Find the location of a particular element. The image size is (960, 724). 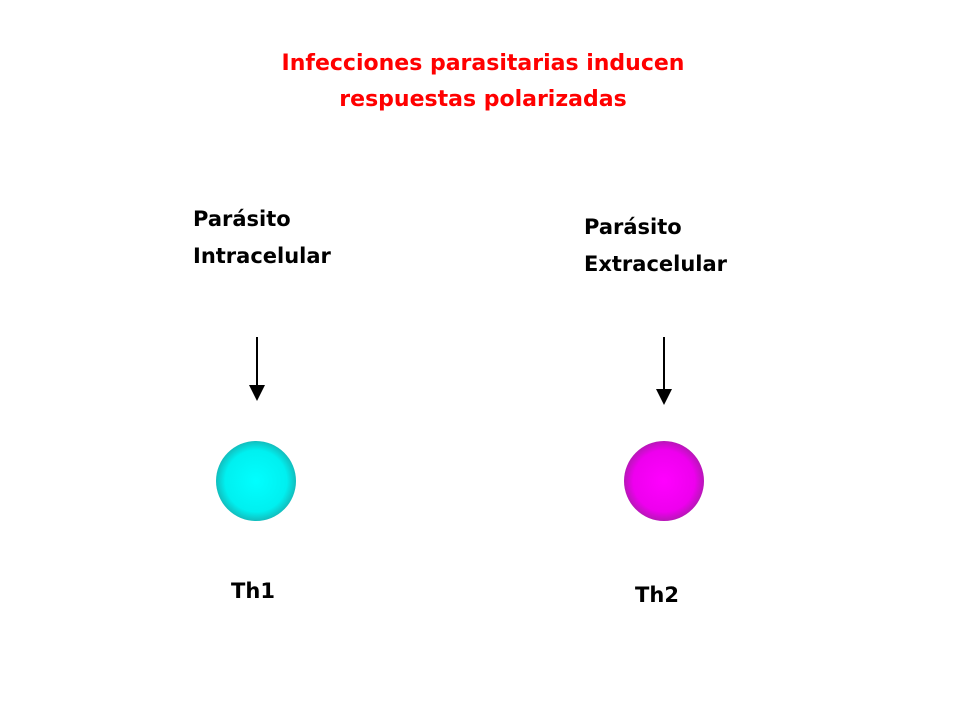

cell-label: Th2 is located at coordinates (657, 595).